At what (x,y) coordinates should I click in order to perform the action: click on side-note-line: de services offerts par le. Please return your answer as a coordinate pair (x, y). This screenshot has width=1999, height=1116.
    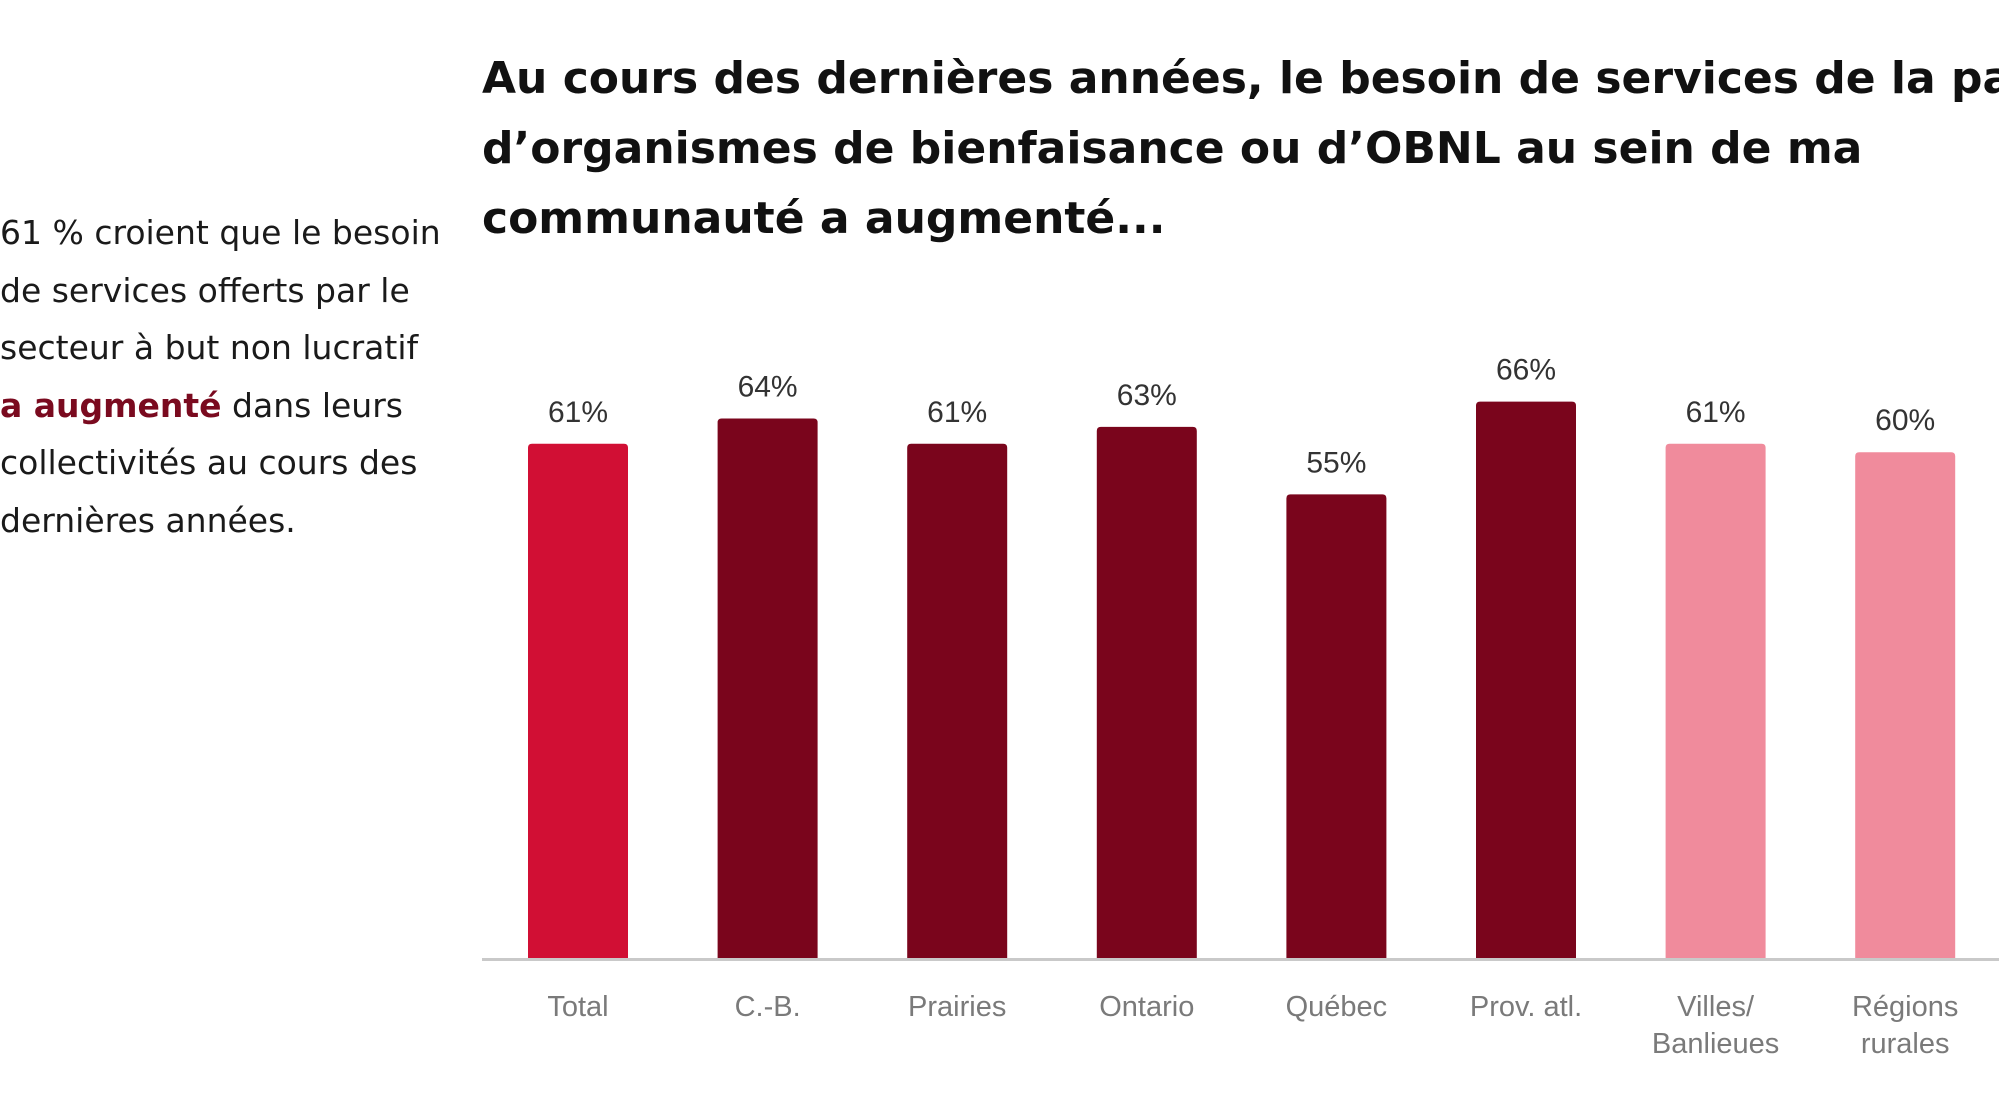
    Looking at the image, I should click on (205, 290).